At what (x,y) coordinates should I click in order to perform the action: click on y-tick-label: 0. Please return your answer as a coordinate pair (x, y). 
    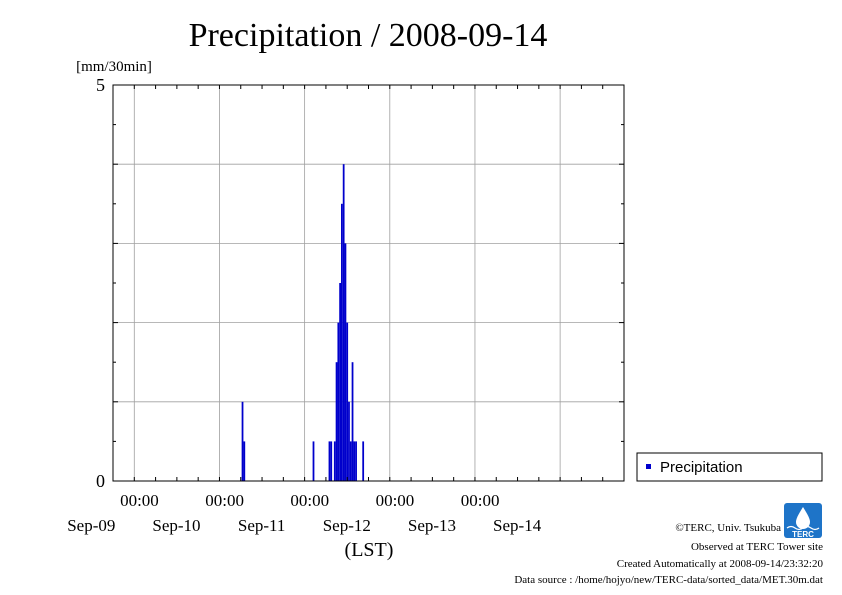
    Looking at the image, I should click on (100, 481).